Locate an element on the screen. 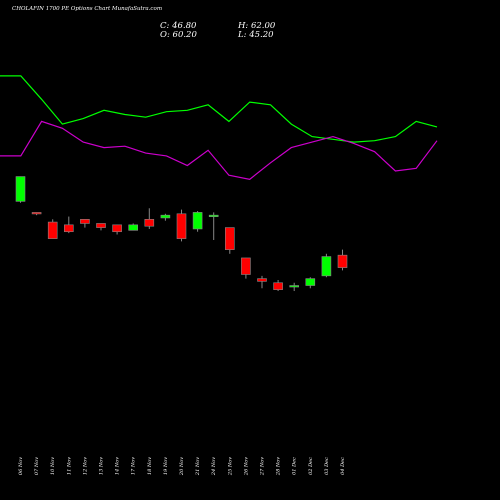 The height and width of the screenshot is (500, 500). x-tick-label: 01 Dec is located at coordinates (295, 466).